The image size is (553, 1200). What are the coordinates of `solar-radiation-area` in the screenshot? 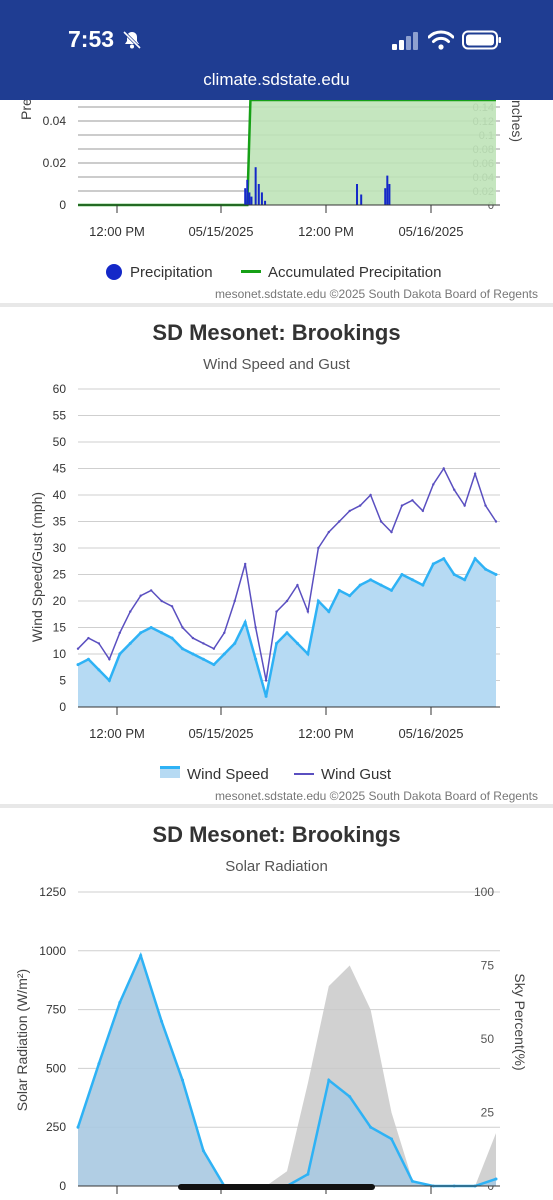 It's located at (287, 1070).